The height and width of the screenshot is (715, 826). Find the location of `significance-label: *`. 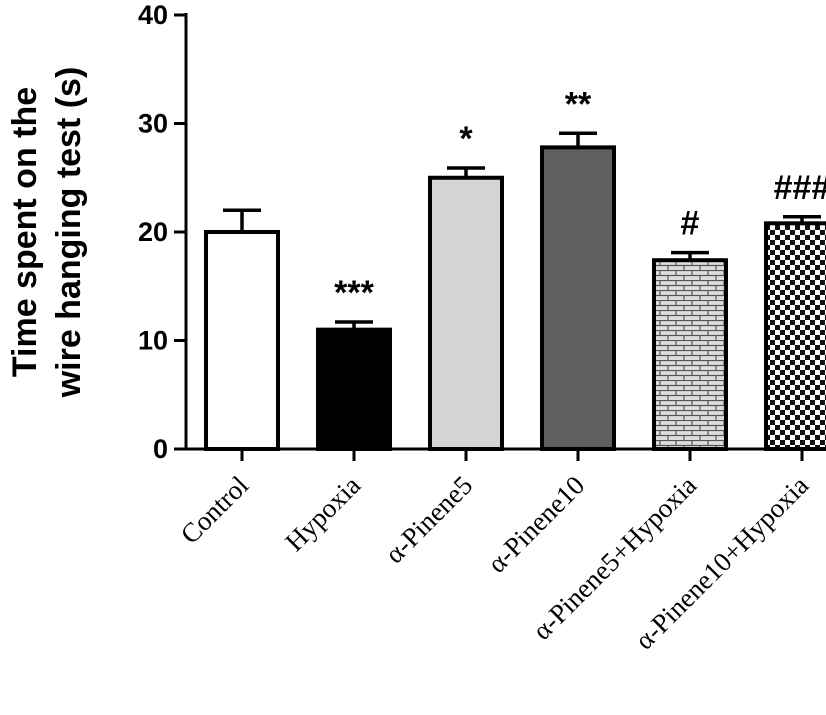

significance-label: * is located at coordinates (466, 139).